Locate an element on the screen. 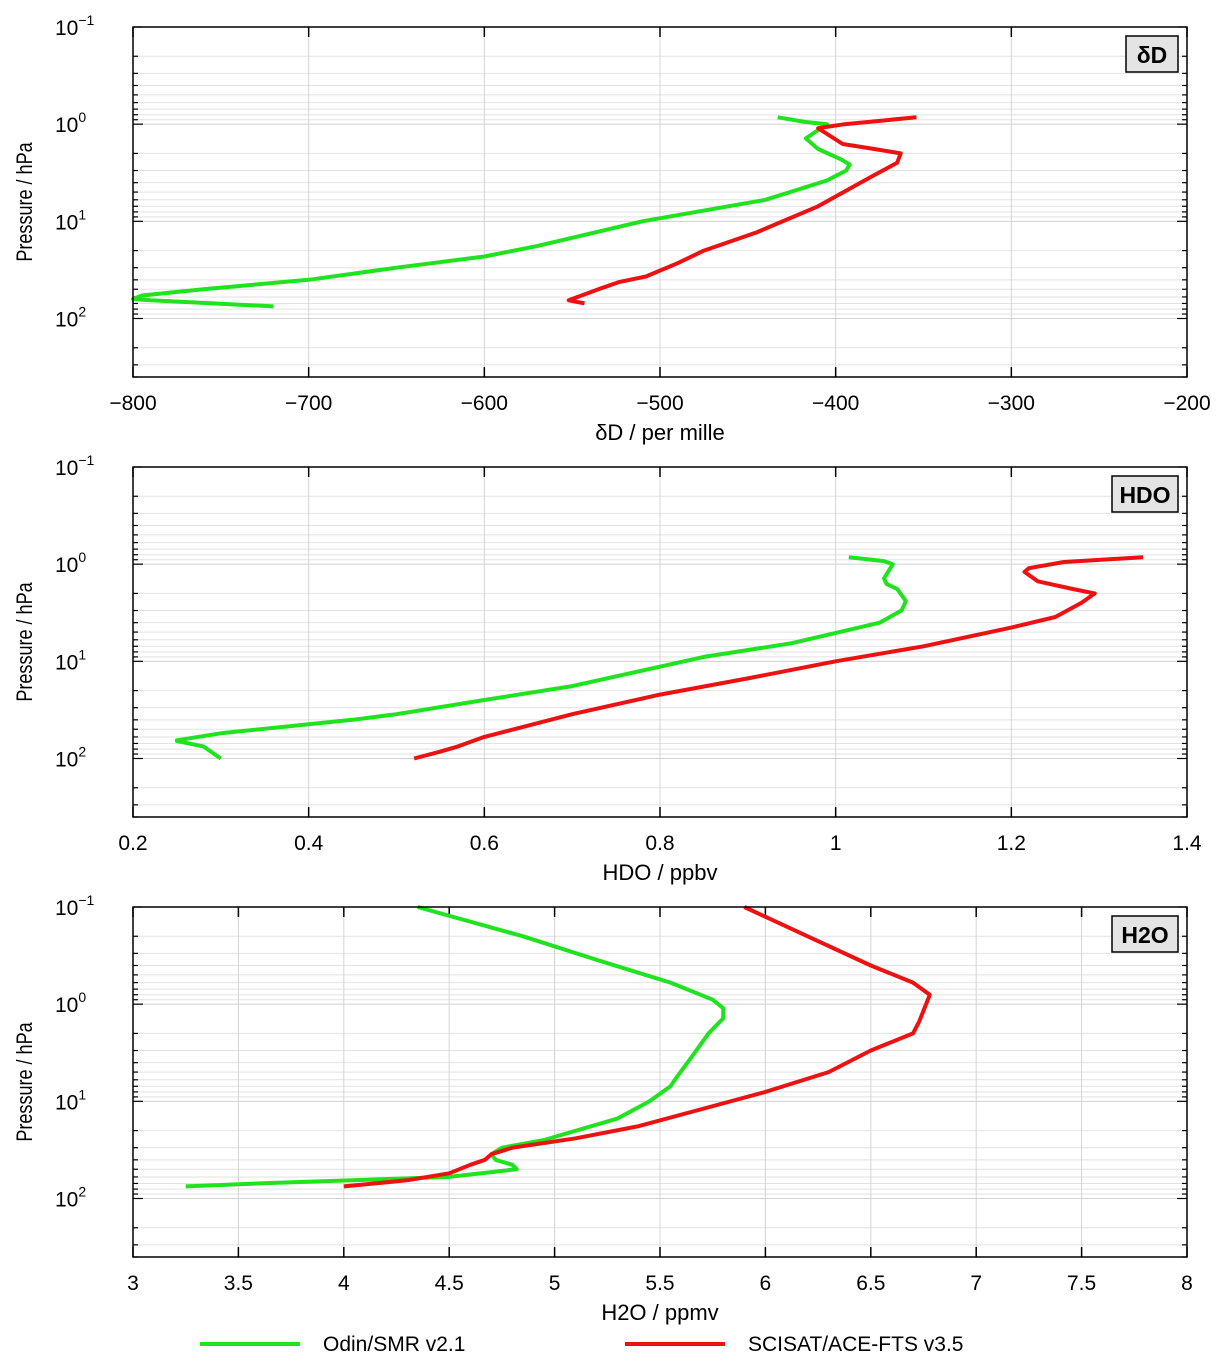 The image size is (1222, 1364). x-tick-label: 0.4 is located at coordinates (309, 843).